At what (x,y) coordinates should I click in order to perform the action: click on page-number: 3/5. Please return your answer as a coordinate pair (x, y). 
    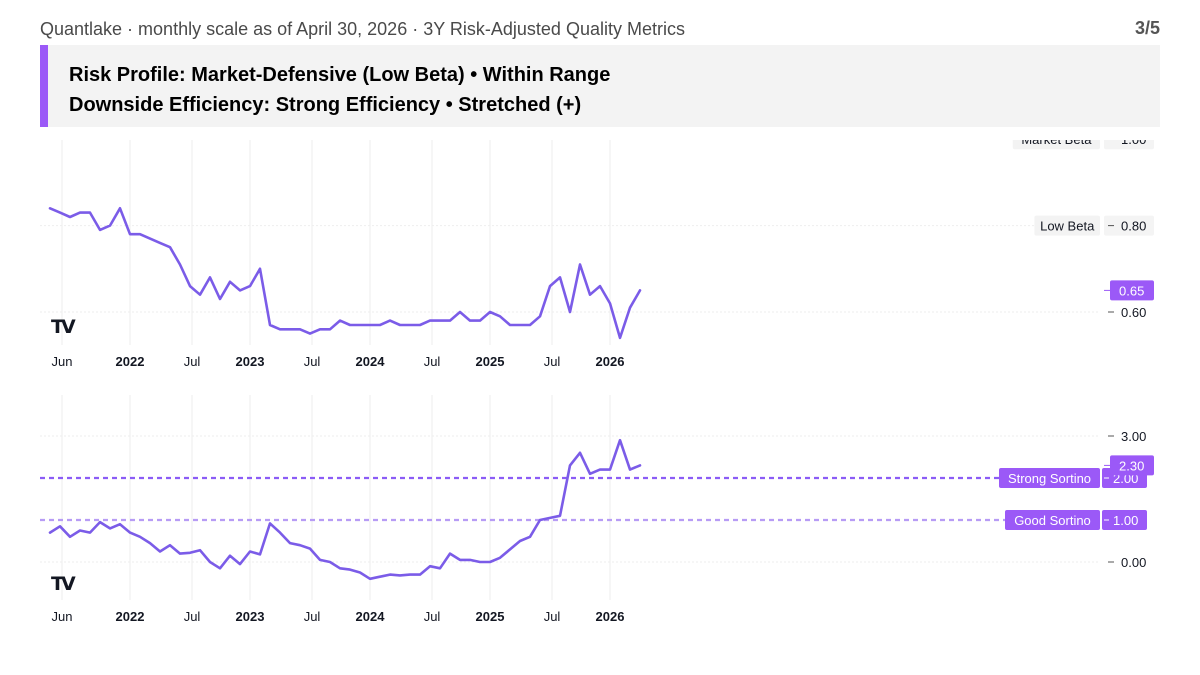
    Looking at the image, I should click on (1147, 28).